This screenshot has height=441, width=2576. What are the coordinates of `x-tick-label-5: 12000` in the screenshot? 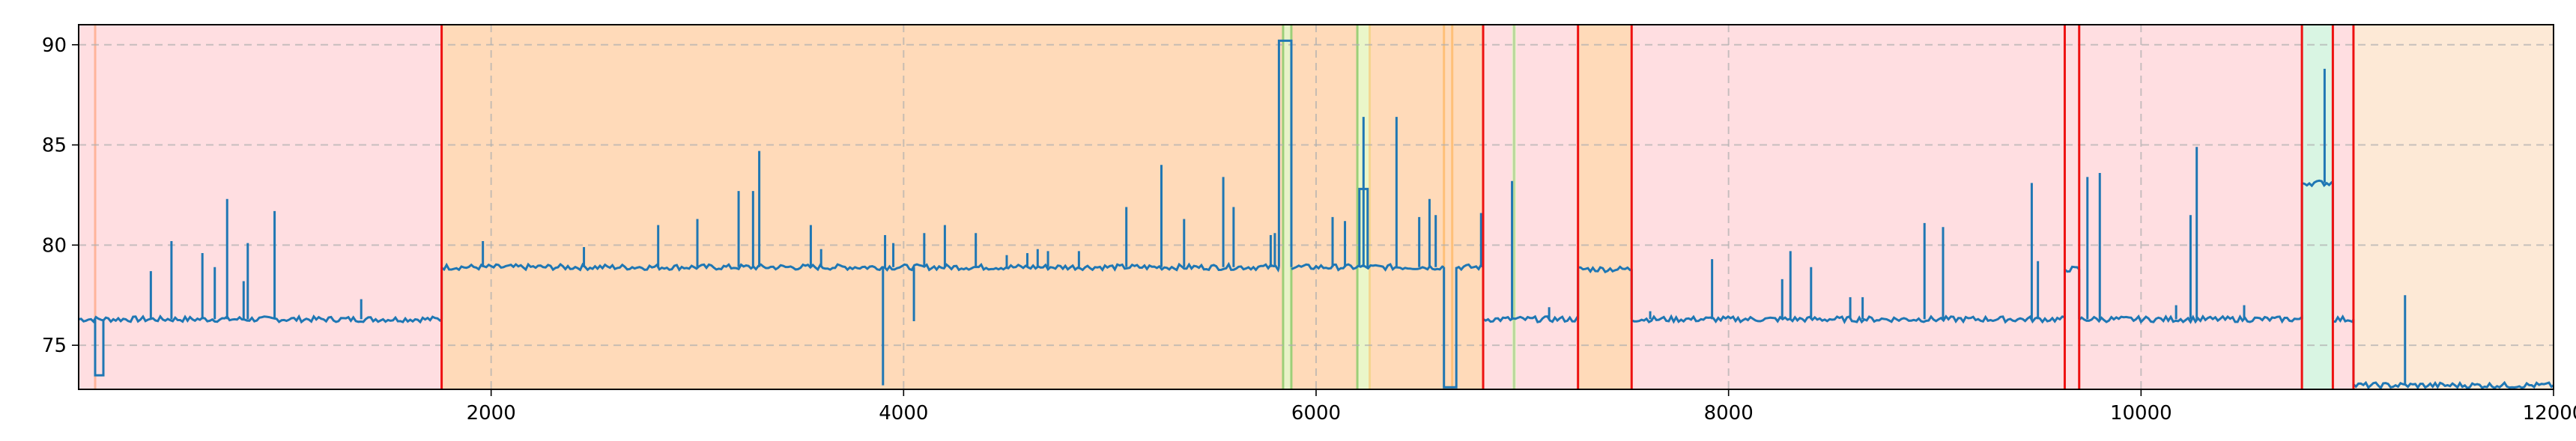 It's located at (2549, 413).